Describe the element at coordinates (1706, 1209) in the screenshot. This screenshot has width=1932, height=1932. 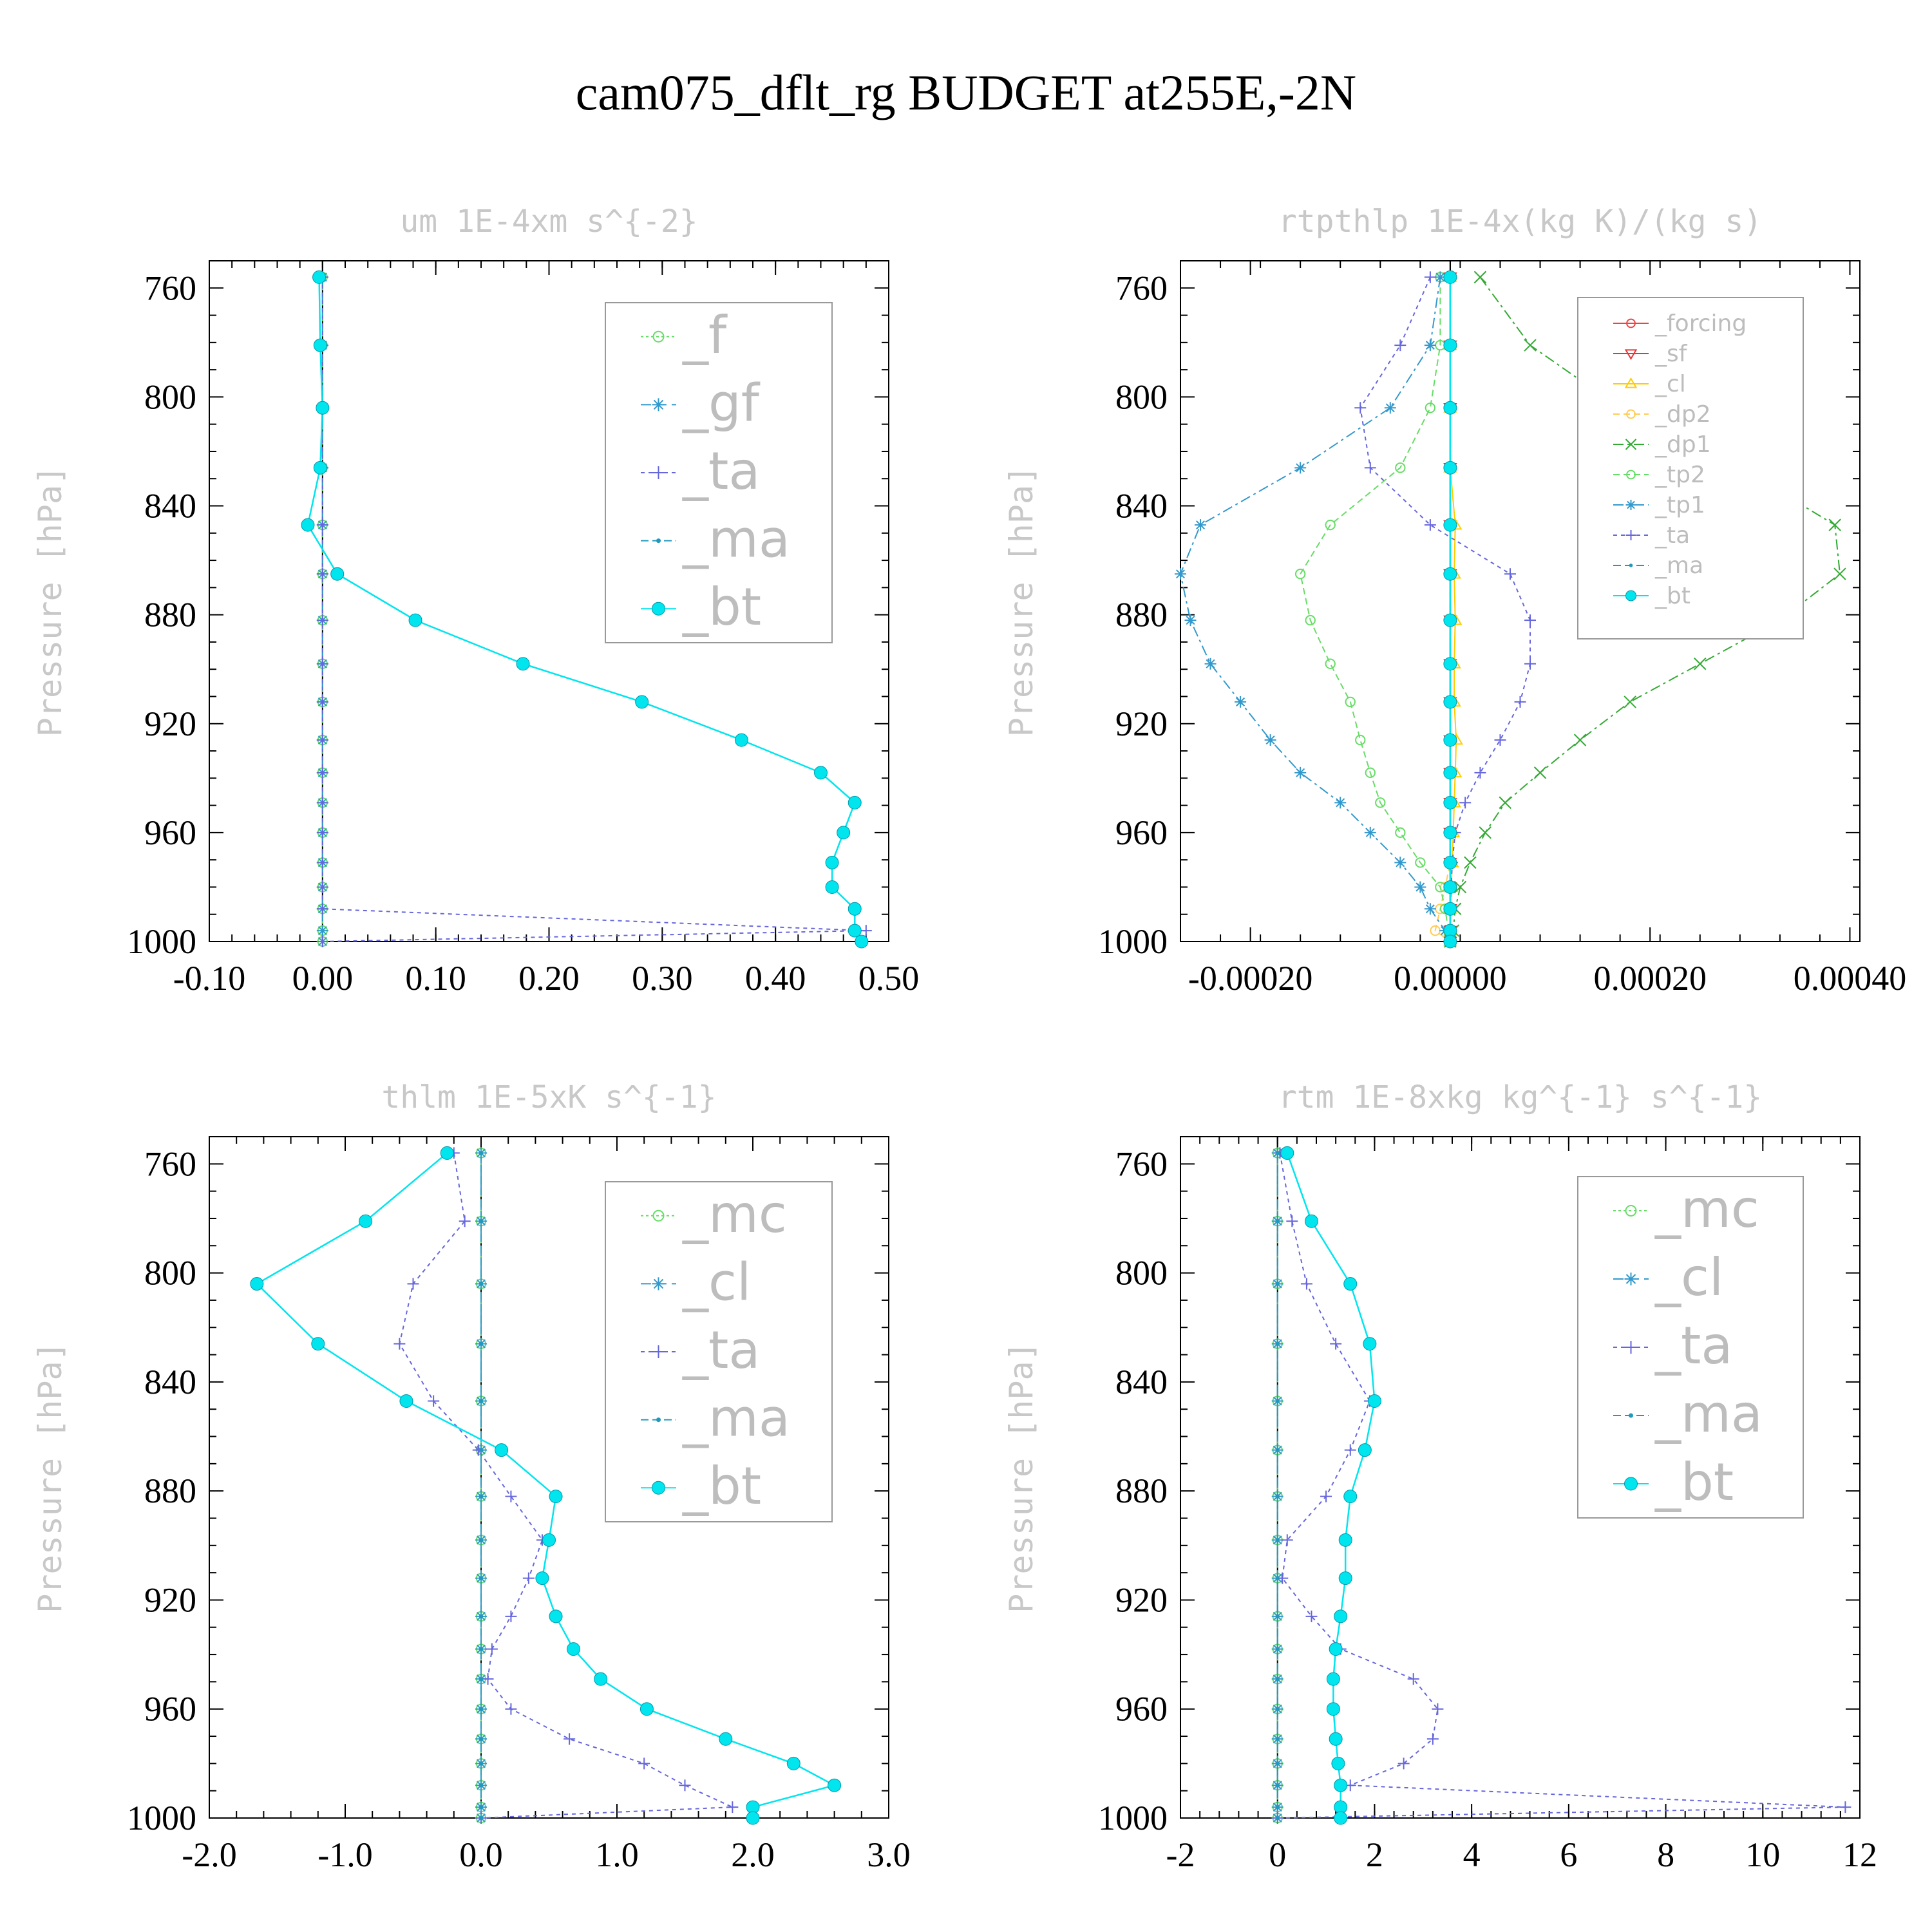
I see `legend-entry: _mc` at that location.